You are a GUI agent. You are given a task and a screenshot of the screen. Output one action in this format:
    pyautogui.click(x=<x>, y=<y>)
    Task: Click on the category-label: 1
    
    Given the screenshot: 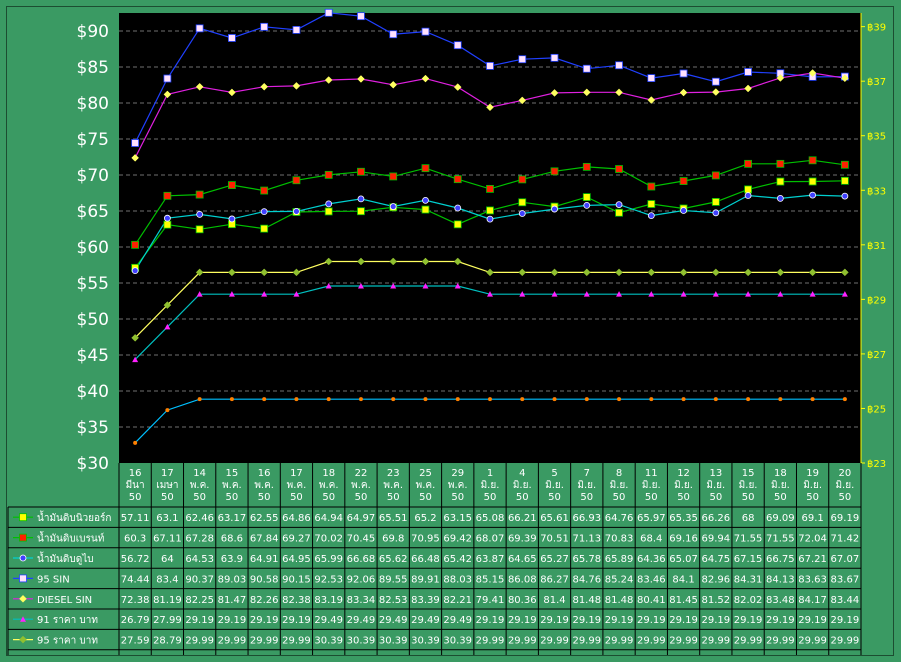 What is the action you would take?
    pyautogui.click(x=490, y=473)
    